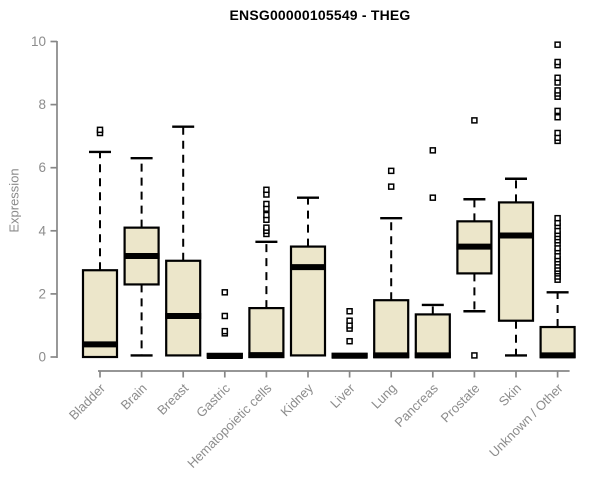 The image size is (600, 500). I want to click on x-tick-label-kidney: Kidney, so click(296, 399).